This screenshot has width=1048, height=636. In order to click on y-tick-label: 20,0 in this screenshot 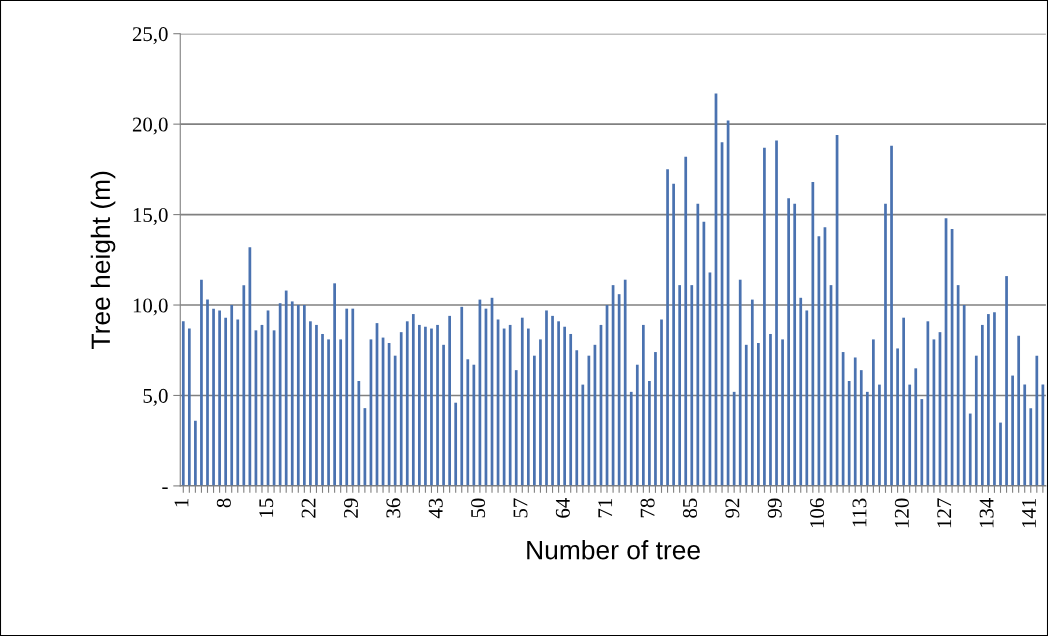, I will do `click(150, 126)`.